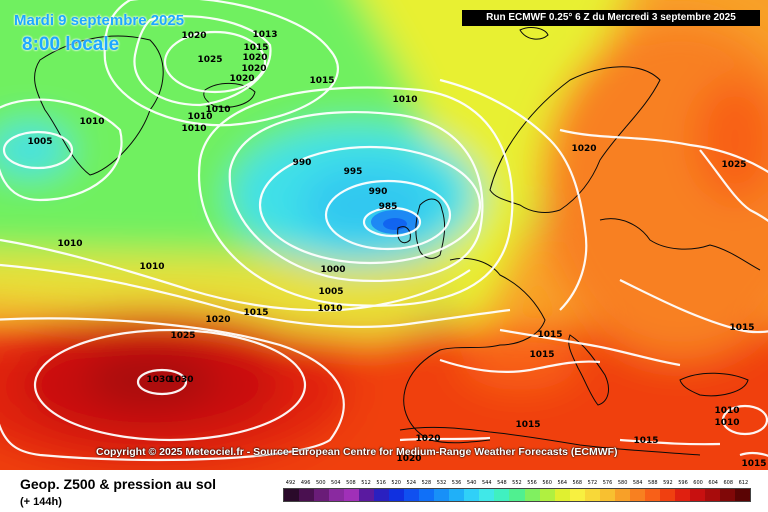 The image size is (768, 512). I want to click on scale-label: 568, so click(577, 483).